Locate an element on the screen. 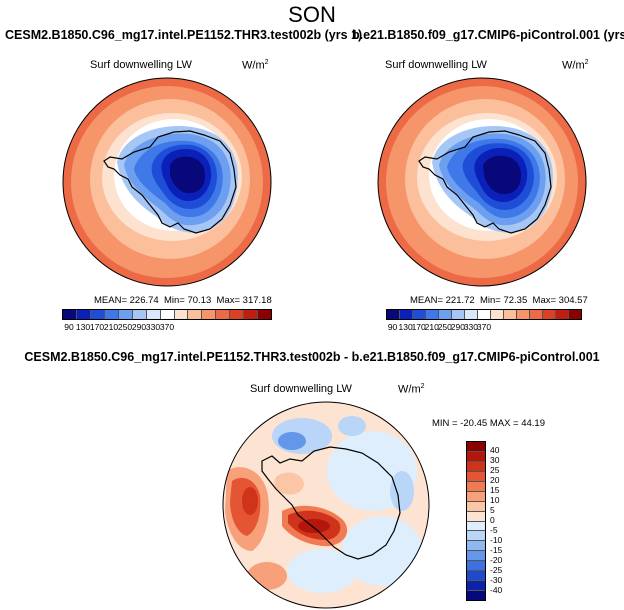 This screenshot has width=624, height=610. colorbar-tick-label: -25 is located at coordinates (496, 570).